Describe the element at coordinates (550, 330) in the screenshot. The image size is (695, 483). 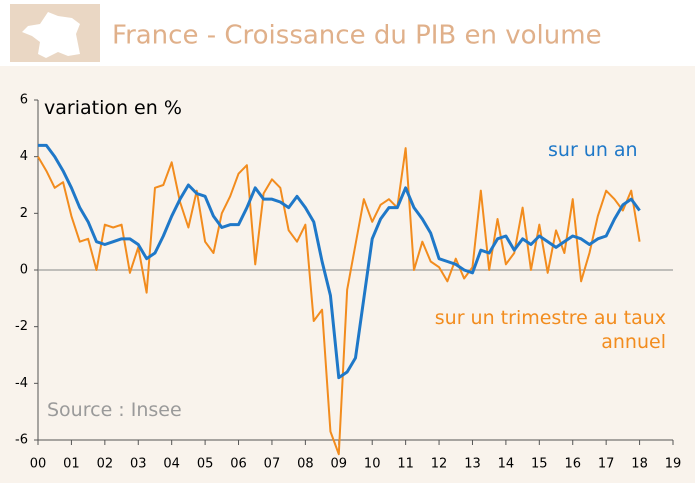
I see `series-label: sur un trimestre au taux annuel` at that location.